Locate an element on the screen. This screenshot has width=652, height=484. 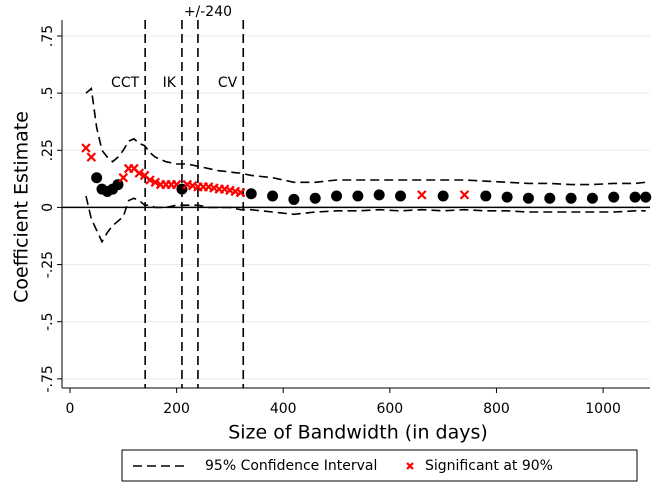
x-tick-label: 800 is located at coordinates (496, 409).